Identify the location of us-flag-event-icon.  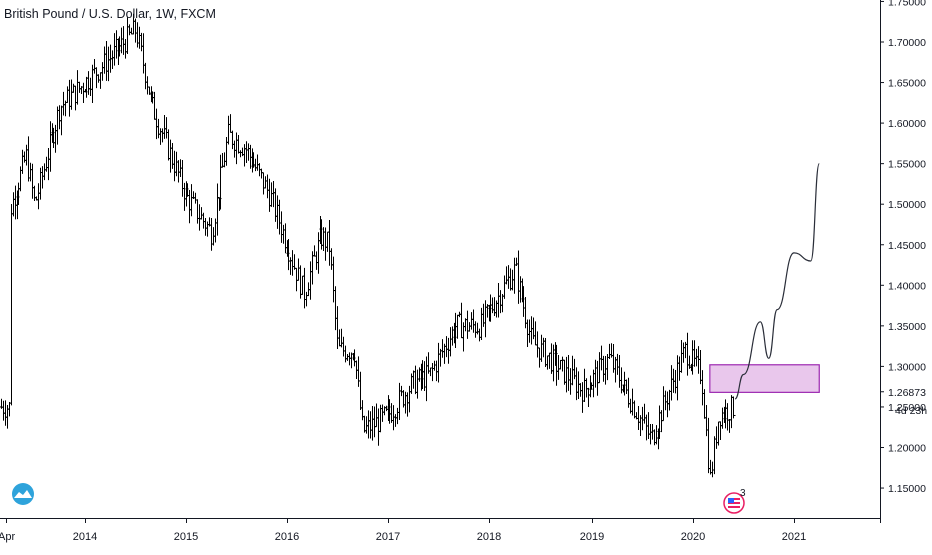
(736, 503).